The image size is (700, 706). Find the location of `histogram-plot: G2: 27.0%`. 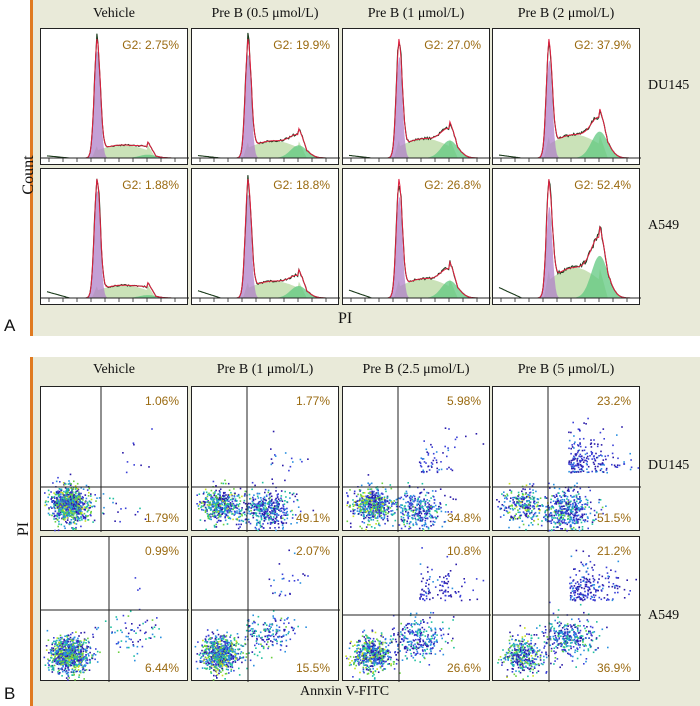

histogram-plot: G2: 27.0% is located at coordinates (416, 96).